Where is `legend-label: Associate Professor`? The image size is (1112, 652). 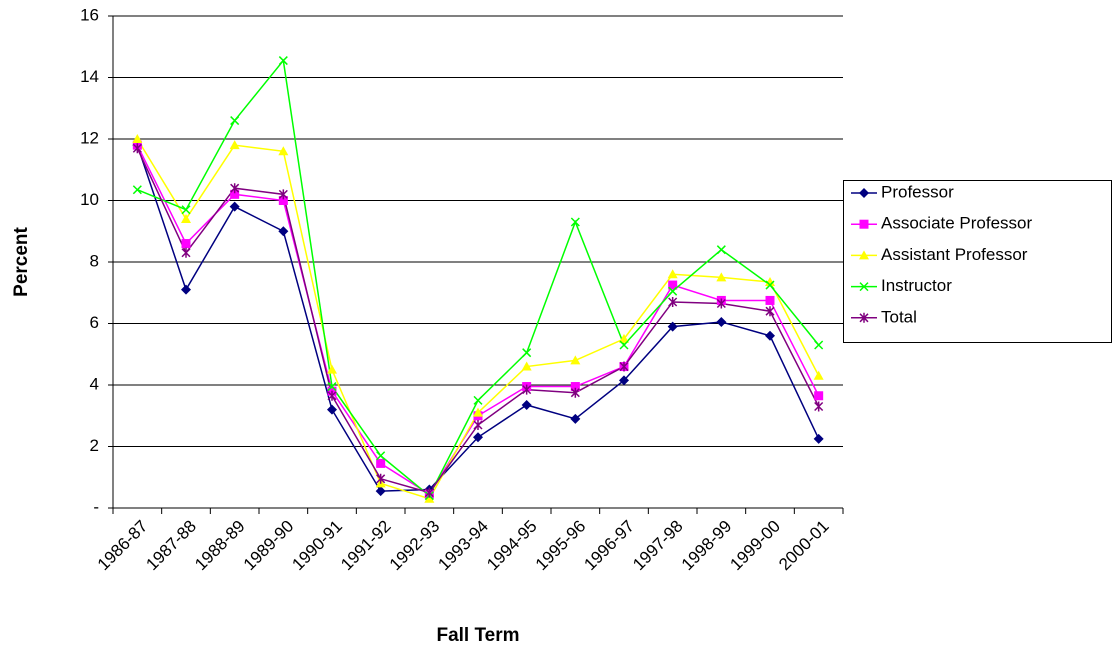
legend-label: Associate Professor is located at coordinates (957, 223).